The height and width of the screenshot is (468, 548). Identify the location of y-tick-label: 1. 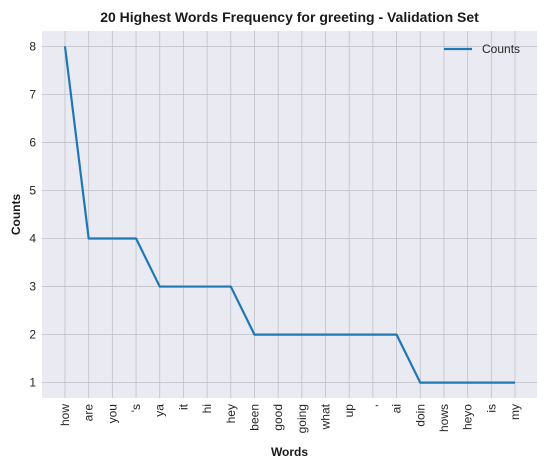
(32, 383).